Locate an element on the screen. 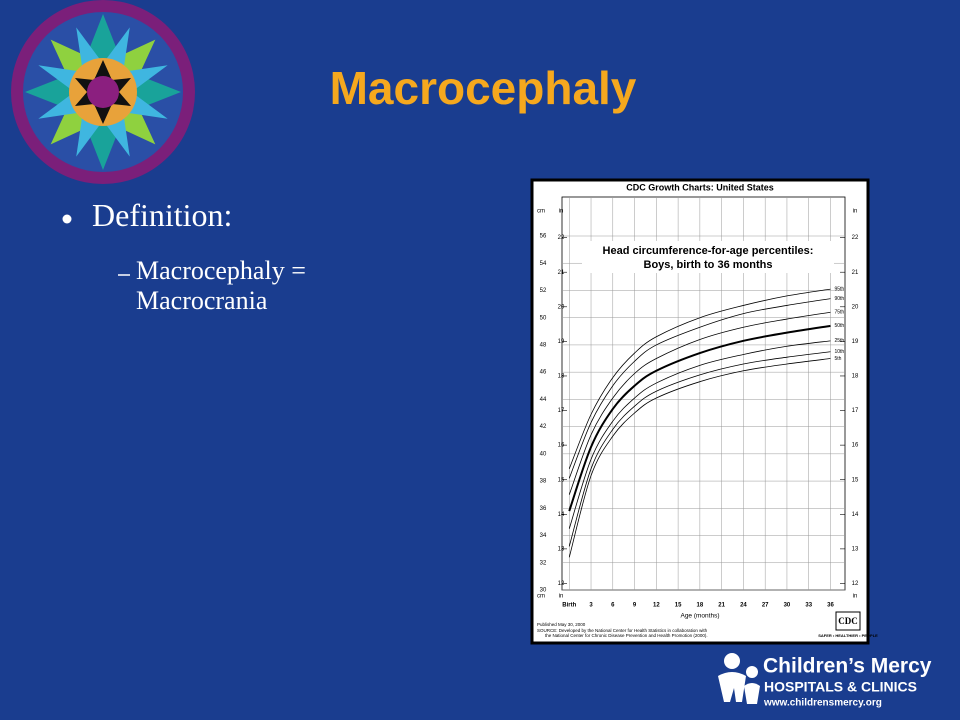 This screenshot has width=960, height=720. y2-tick-label: 18 is located at coordinates (561, 377).